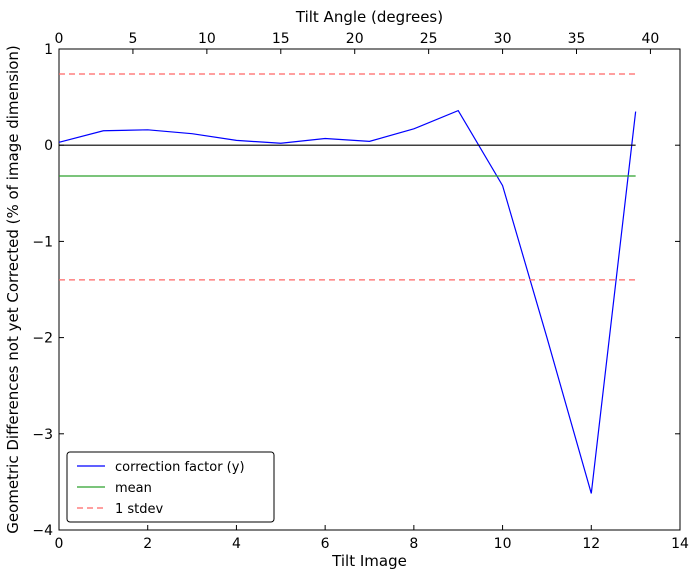 The width and height of the screenshot is (698, 579). Describe the element at coordinates (42, 531) in the screenshot. I see `y-tick-label: −4` at that location.